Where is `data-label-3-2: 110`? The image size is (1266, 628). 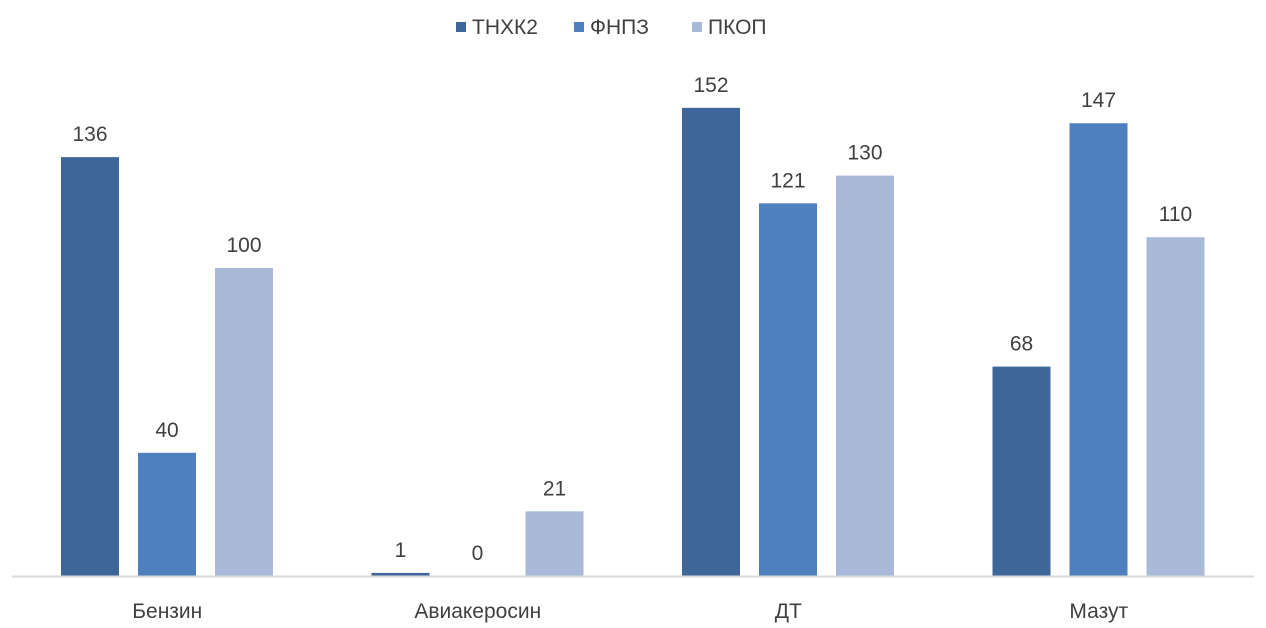
data-label-3-2: 110 is located at coordinates (1175, 214).